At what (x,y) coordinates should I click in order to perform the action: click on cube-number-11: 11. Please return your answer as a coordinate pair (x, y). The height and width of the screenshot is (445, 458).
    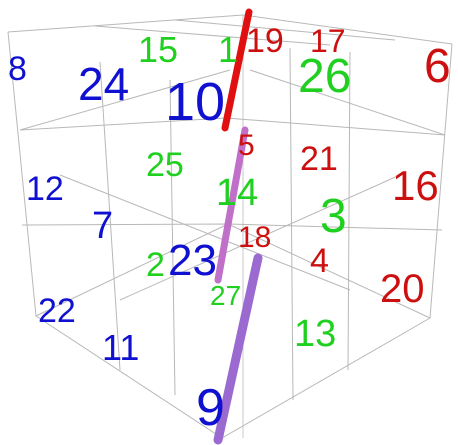
    Looking at the image, I should click on (120, 347).